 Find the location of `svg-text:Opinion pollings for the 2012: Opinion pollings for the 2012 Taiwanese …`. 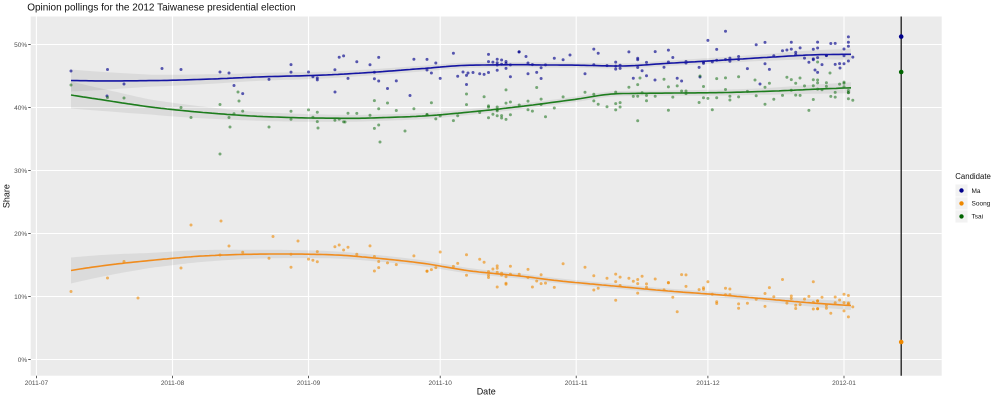

svg-text:Opinion pollings for the 2012: Opinion pollings for the 2012 Taiwanese … is located at coordinates (161, 7).